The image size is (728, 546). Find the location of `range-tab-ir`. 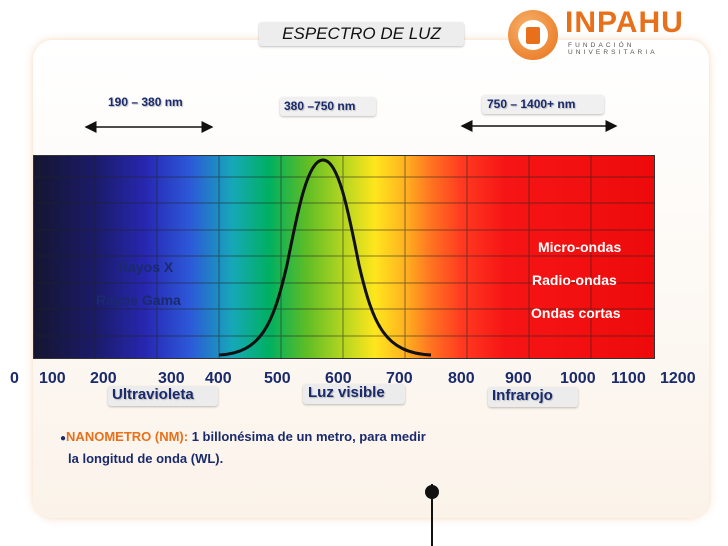

range-tab-ir is located at coordinates (543, 104).